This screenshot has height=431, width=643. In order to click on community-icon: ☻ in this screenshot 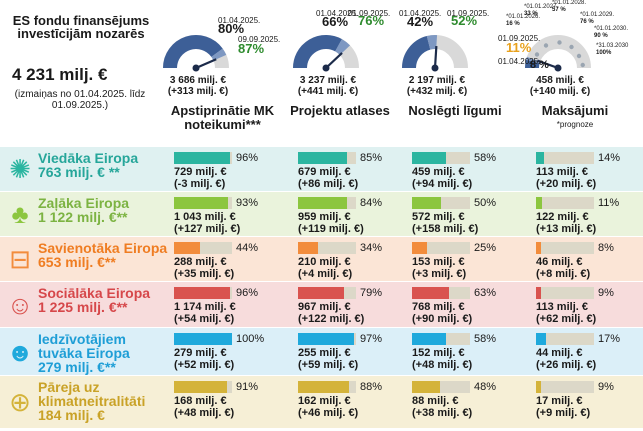, I will do `click(20, 351)`.